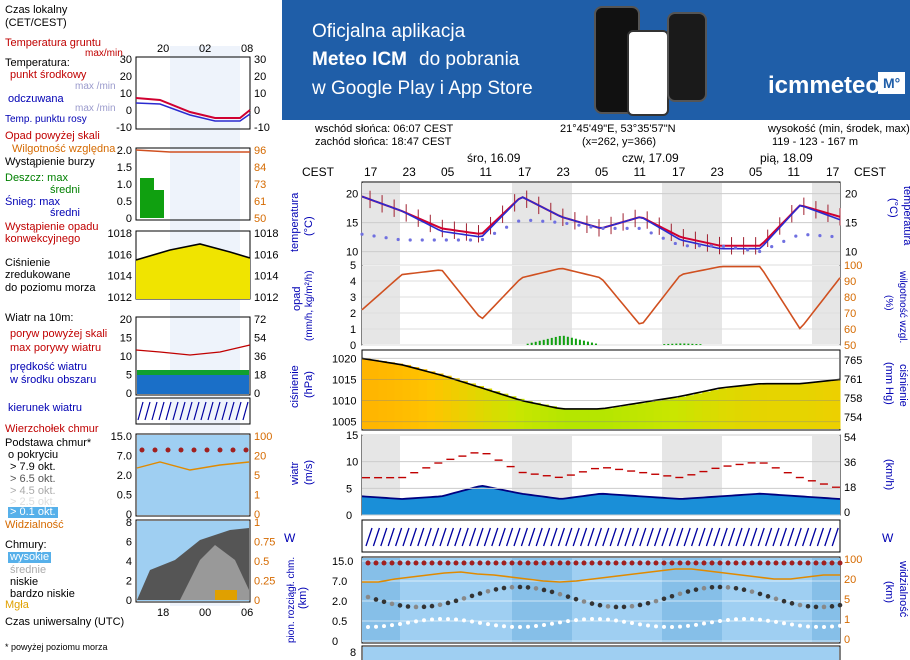  Describe the element at coordinates (601, 536) in the screenshot. I see `panel-frame-dir` at that location.